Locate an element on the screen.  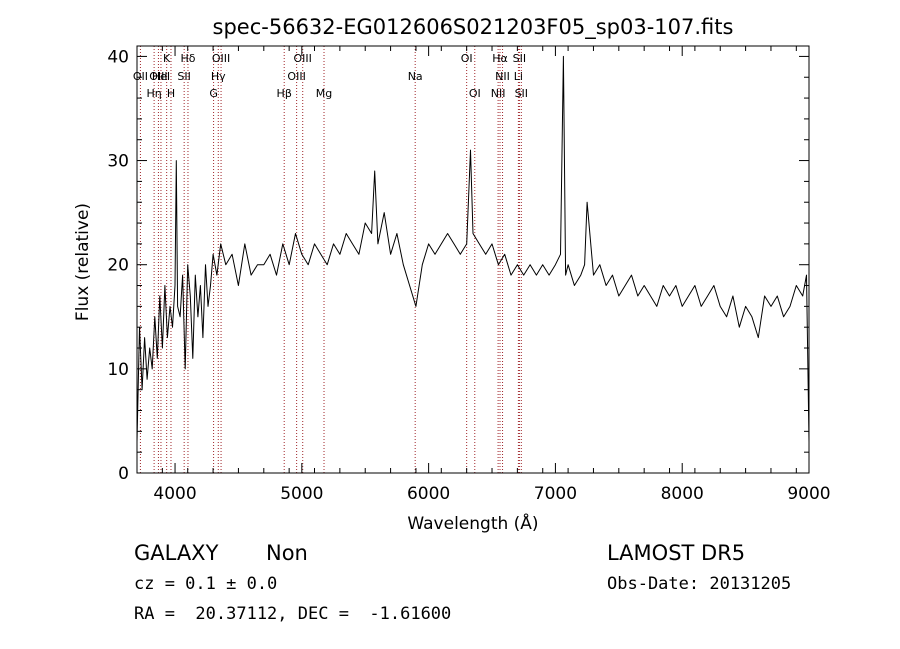
redshift-value: cz = 0.1 ± 0.0 is located at coordinates (206, 584).